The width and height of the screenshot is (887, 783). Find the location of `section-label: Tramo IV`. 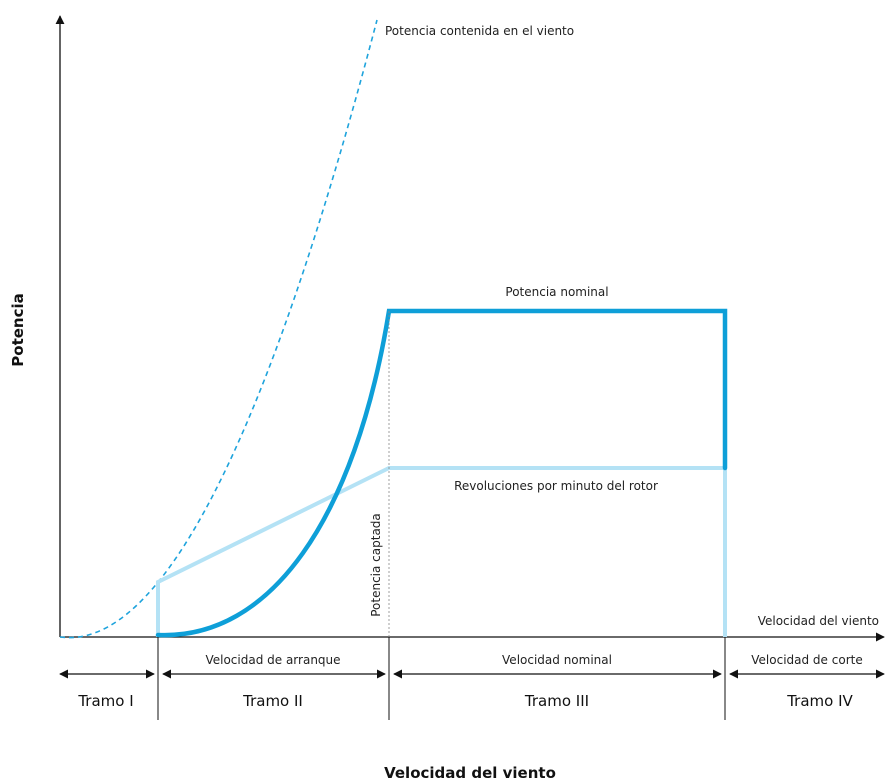

section-label: Tramo IV is located at coordinates (819, 701).